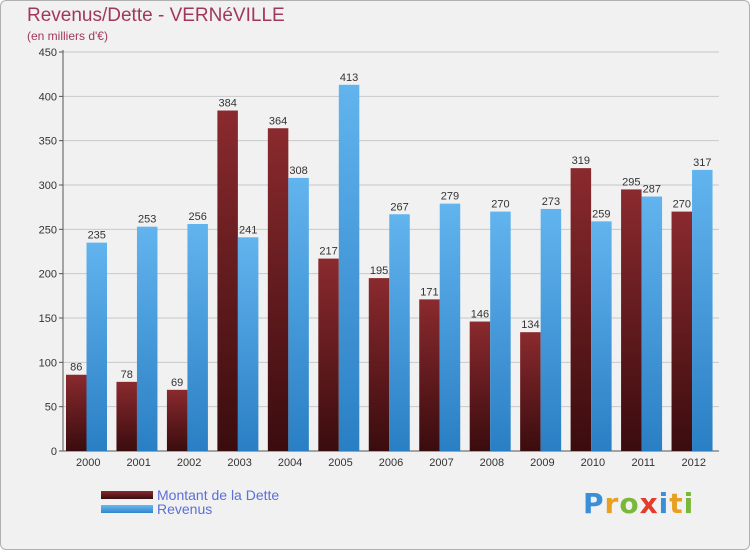 The image size is (750, 550). What do you see at coordinates (197, 217) in the screenshot?
I see `data-label: 256` at bounding box center [197, 217].